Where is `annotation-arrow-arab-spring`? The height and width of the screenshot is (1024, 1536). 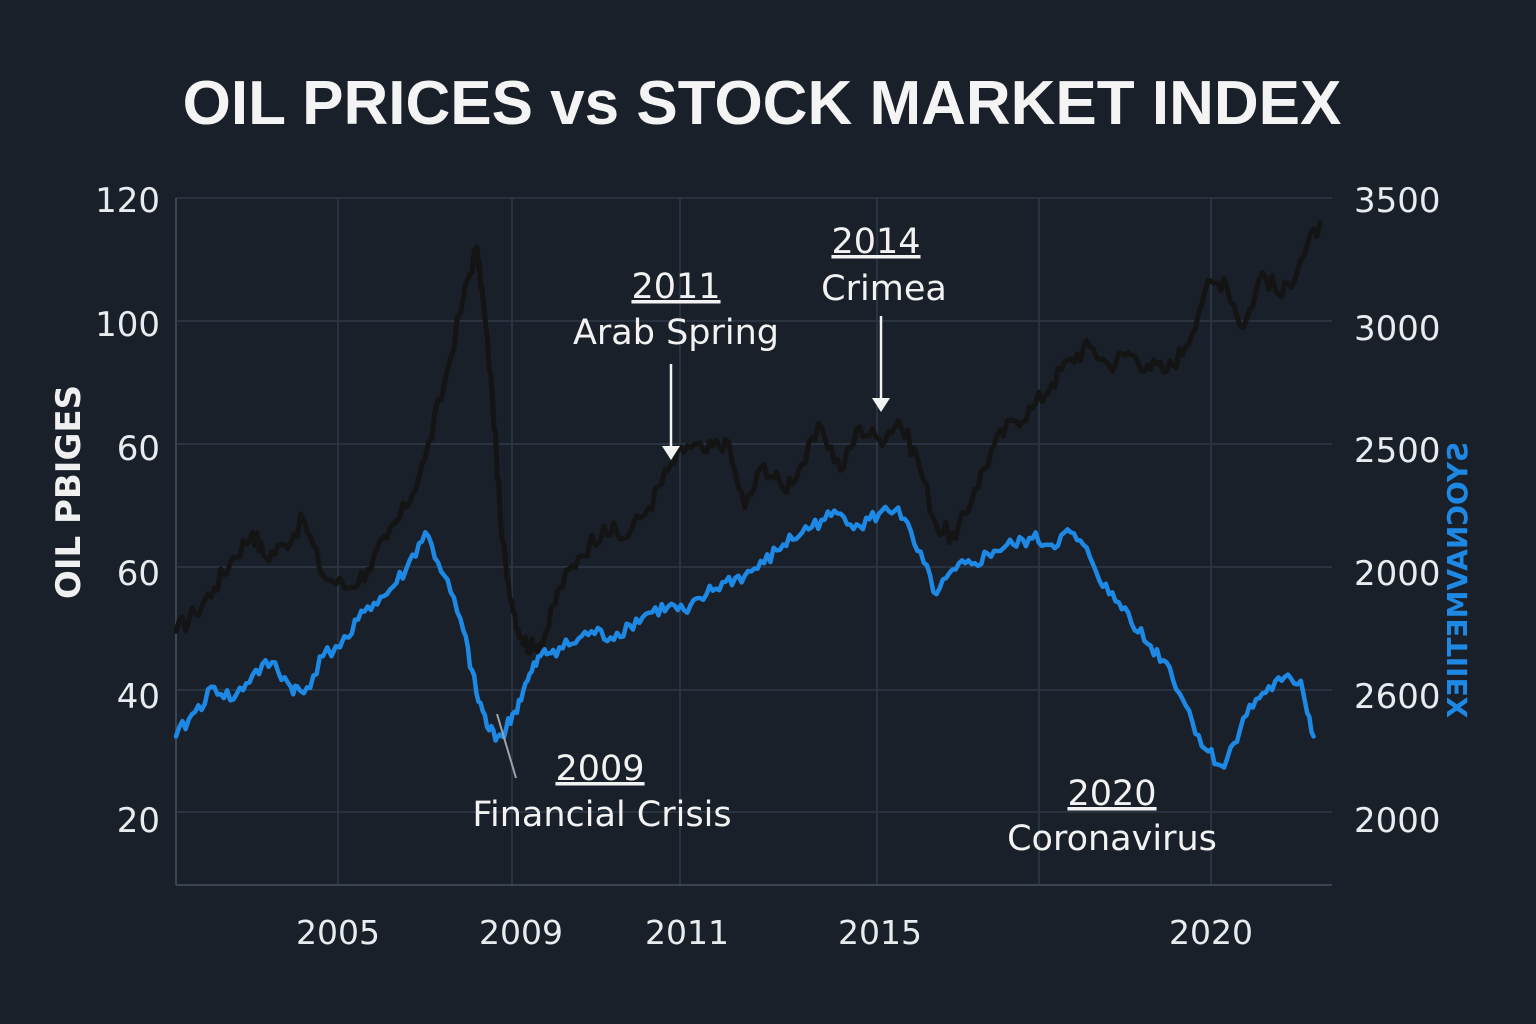 annotation-arrow-arab-spring is located at coordinates (671, 412).